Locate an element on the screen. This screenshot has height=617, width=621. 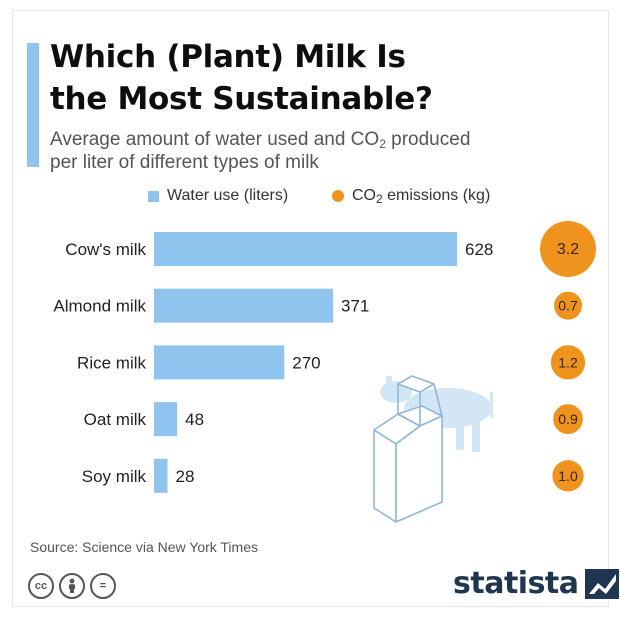
milk-carton-icon is located at coordinates (408, 449).